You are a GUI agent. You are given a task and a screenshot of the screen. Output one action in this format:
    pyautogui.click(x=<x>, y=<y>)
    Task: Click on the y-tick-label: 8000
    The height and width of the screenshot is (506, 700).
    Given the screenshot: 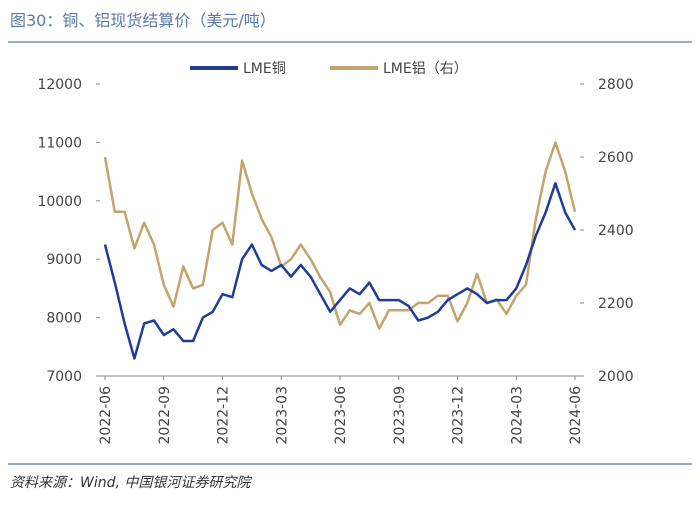 What is the action you would take?
    pyautogui.click(x=64, y=319)
    